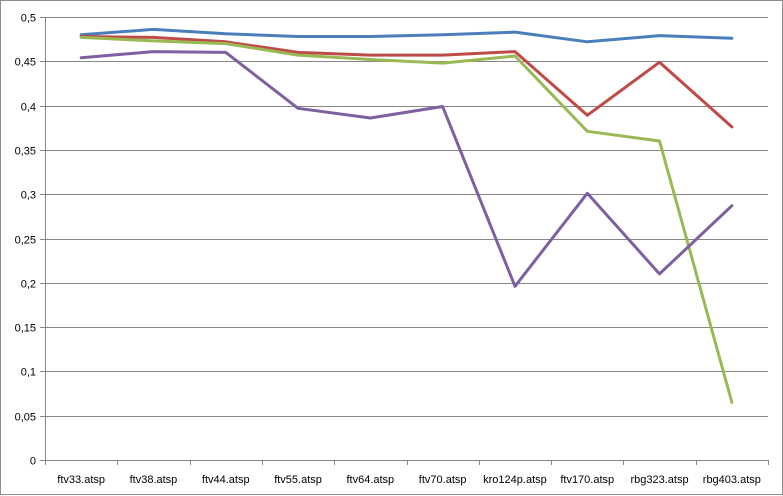  What do you see at coordinates (28, 108) in the screenshot?
I see `y-tick-label: 0,4` at bounding box center [28, 108].